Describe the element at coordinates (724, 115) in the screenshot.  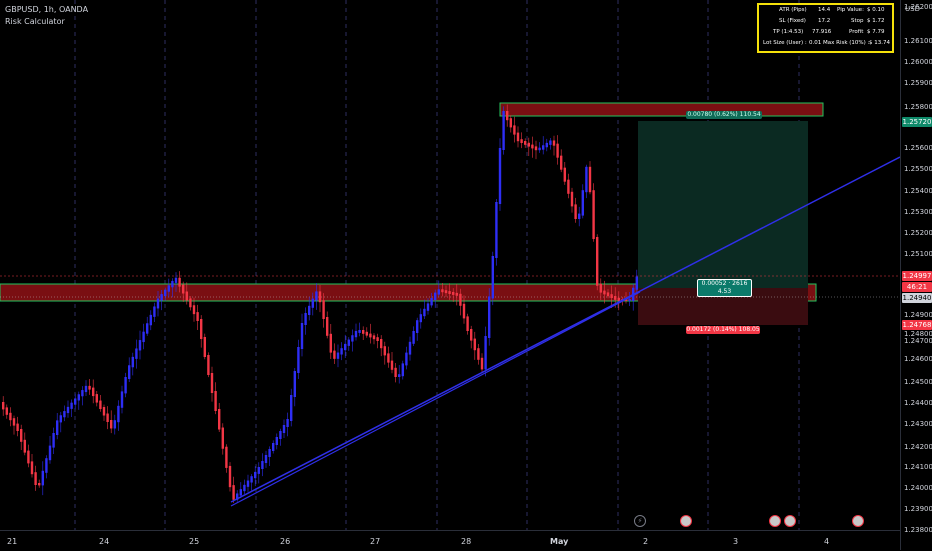
I see `target-label: 0.00780 (0.62%) 110.54` at that location.